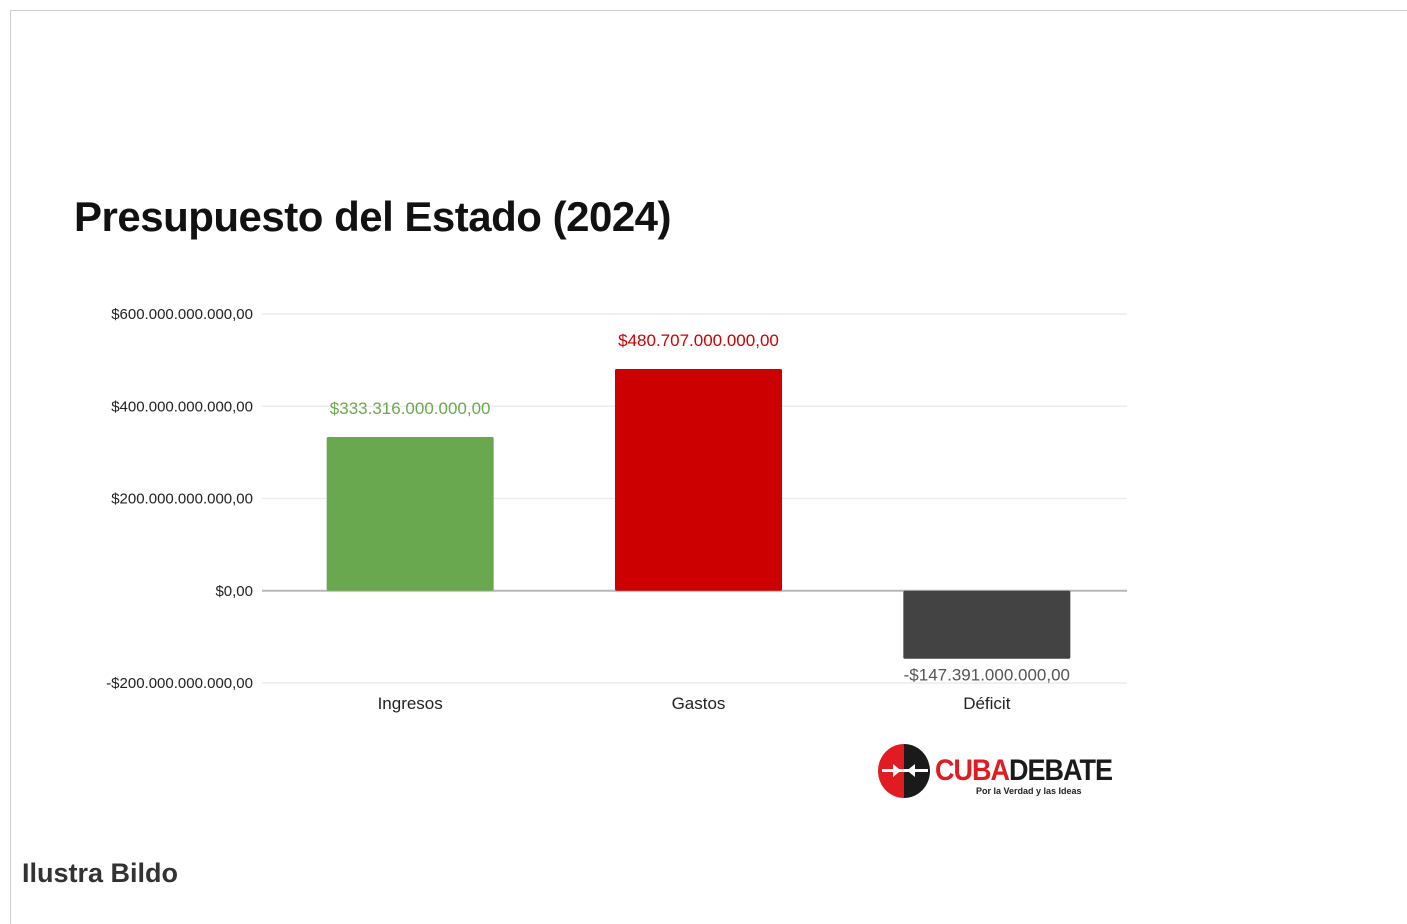 This screenshot has height=924, width=1407. I want to click on y-tick-label: $0,00, so click(234, 591).